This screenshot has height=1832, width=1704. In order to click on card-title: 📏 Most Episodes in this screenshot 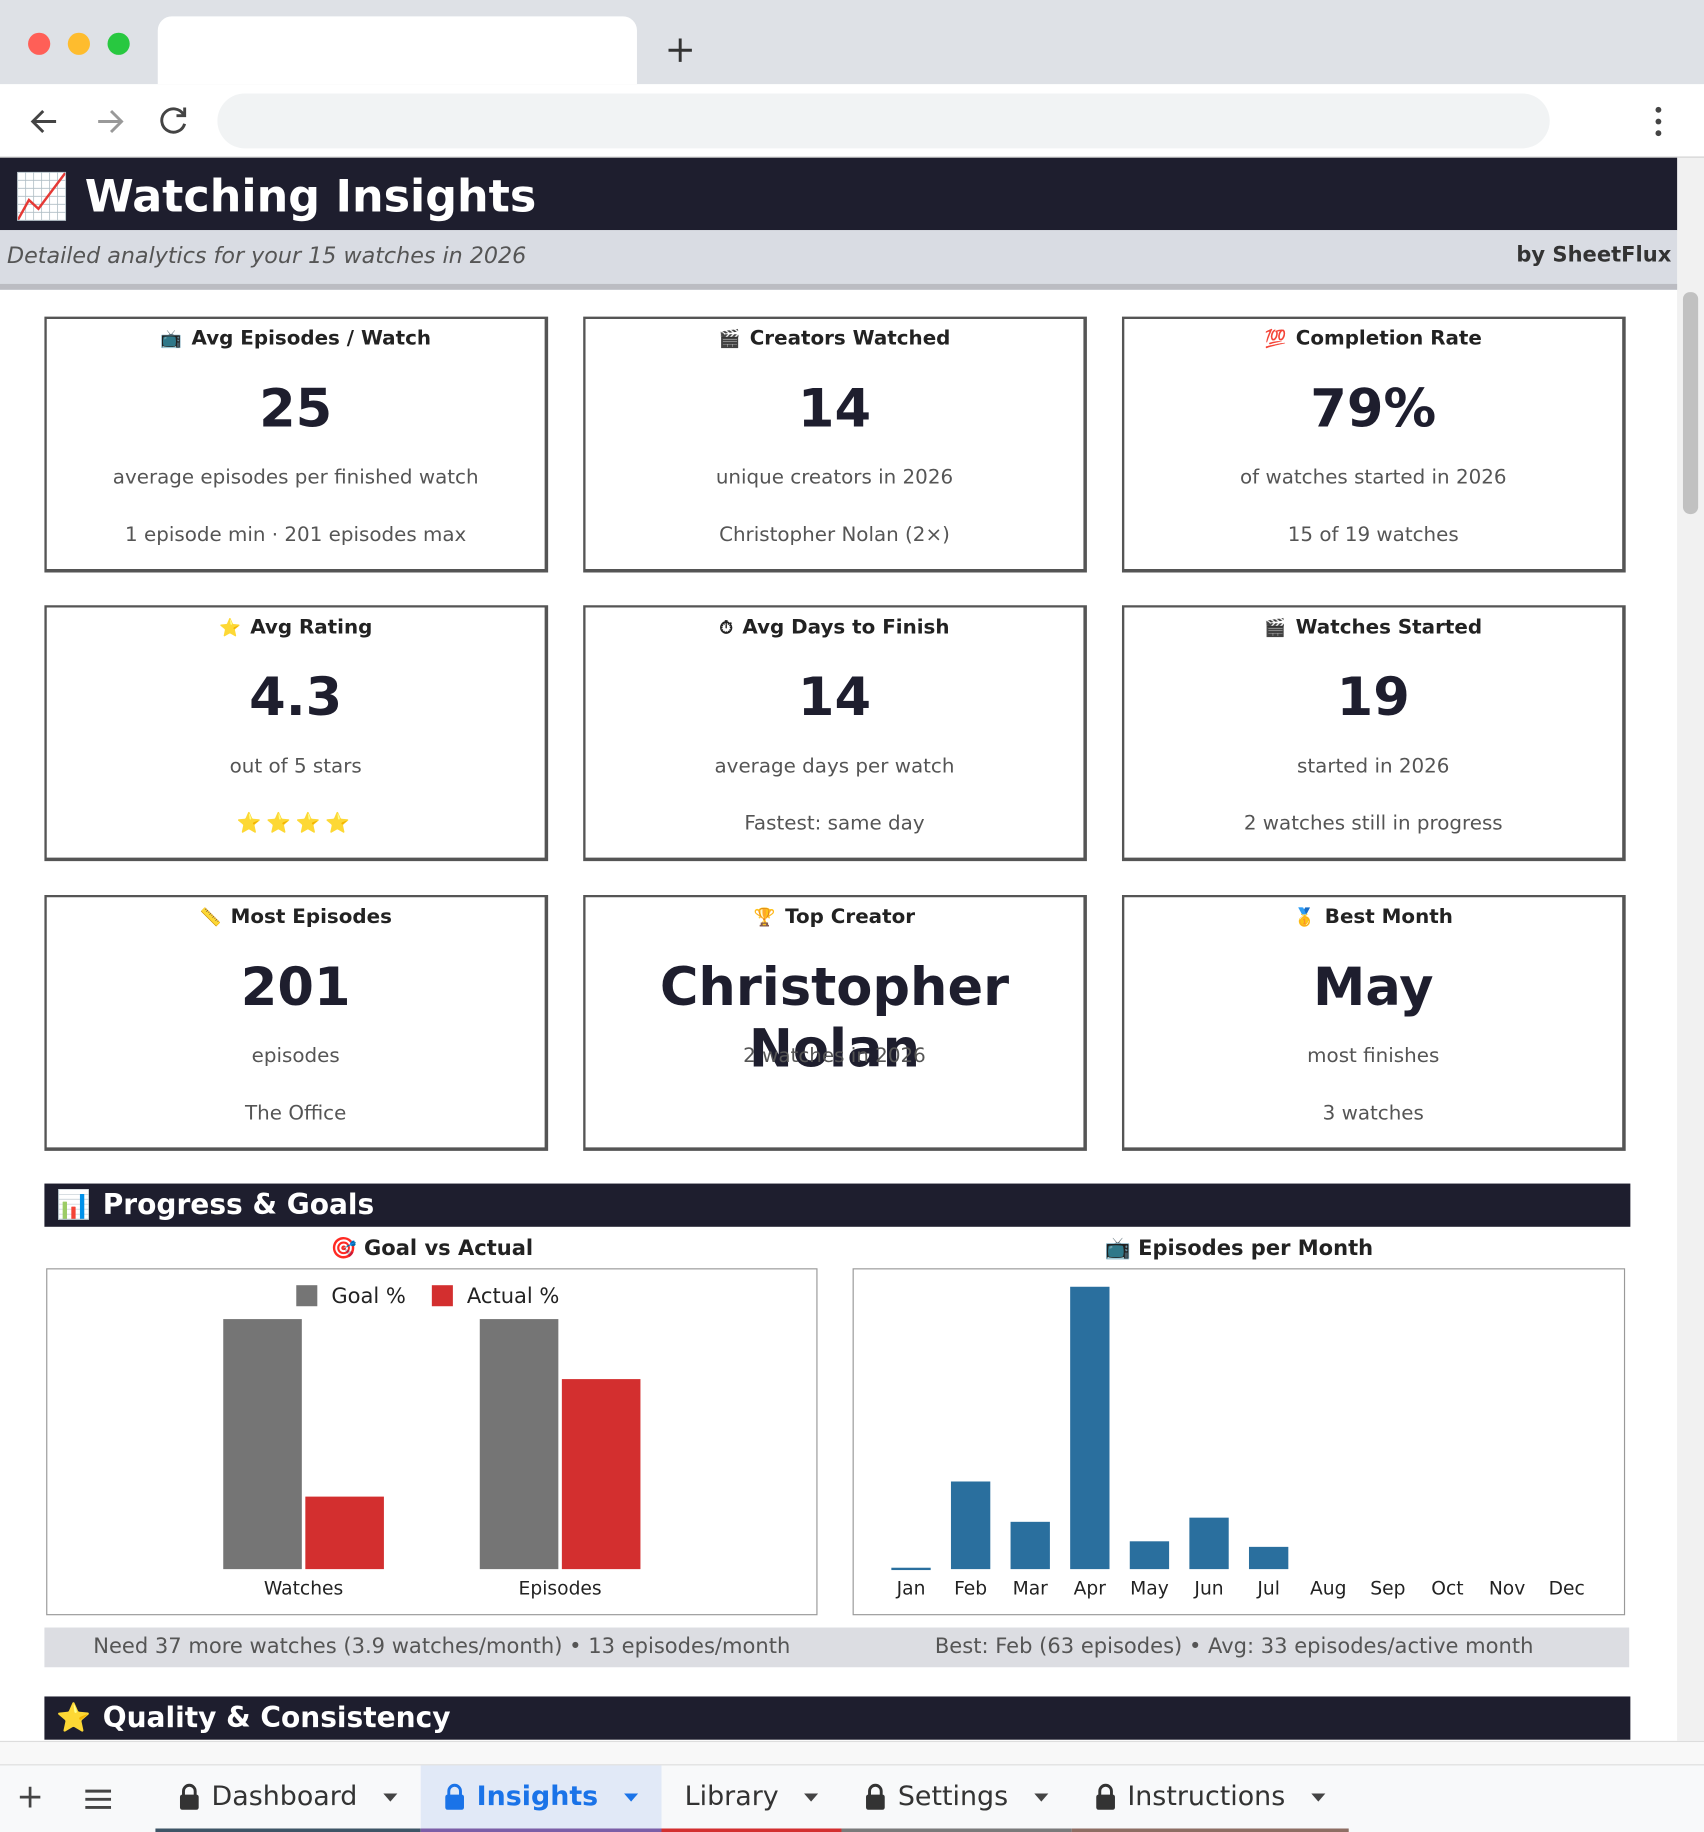, I will do `click(296, 916)`.